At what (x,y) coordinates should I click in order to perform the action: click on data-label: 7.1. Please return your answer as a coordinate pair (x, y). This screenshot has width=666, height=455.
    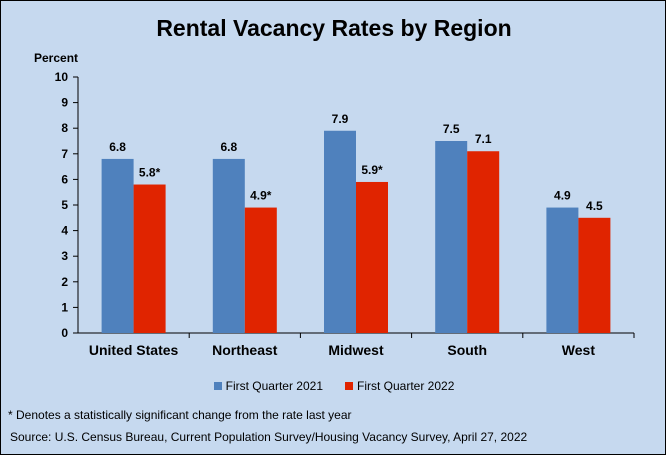
    Looking at the image, I should click on (483, 139).